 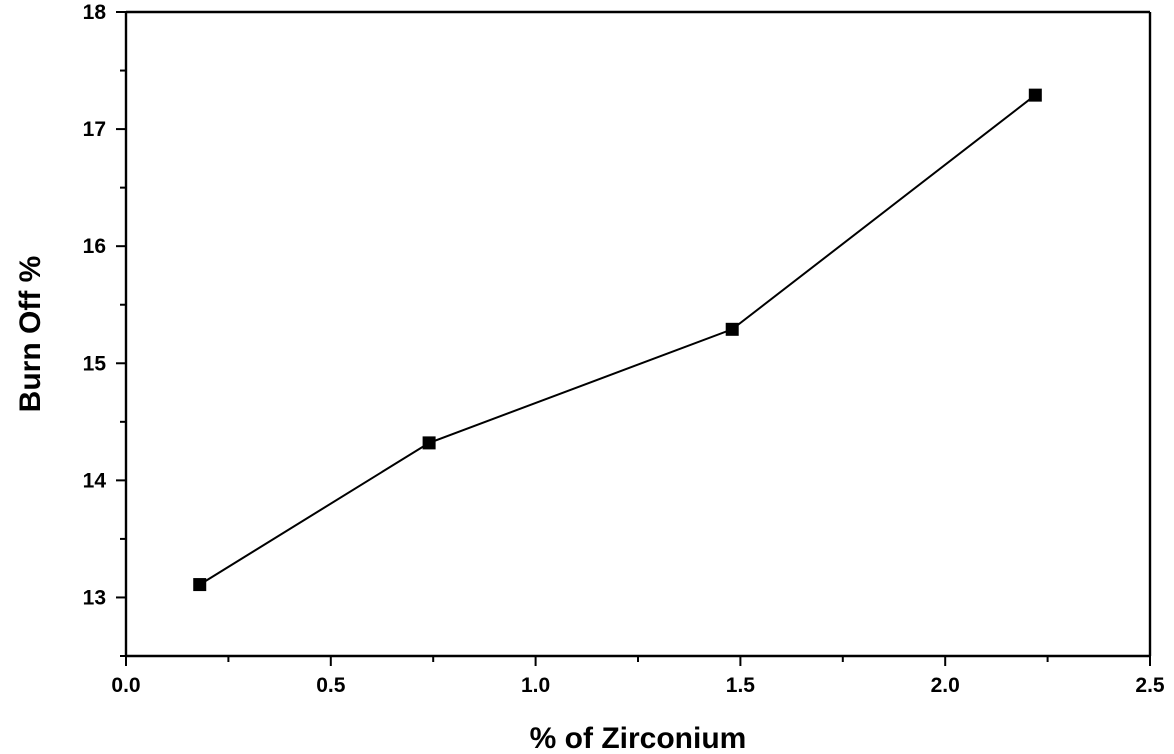 What do you see at coordinates (94, 129) in the screenshot?
I see `y-tick-label: 17` at bounding box center [94, 129].